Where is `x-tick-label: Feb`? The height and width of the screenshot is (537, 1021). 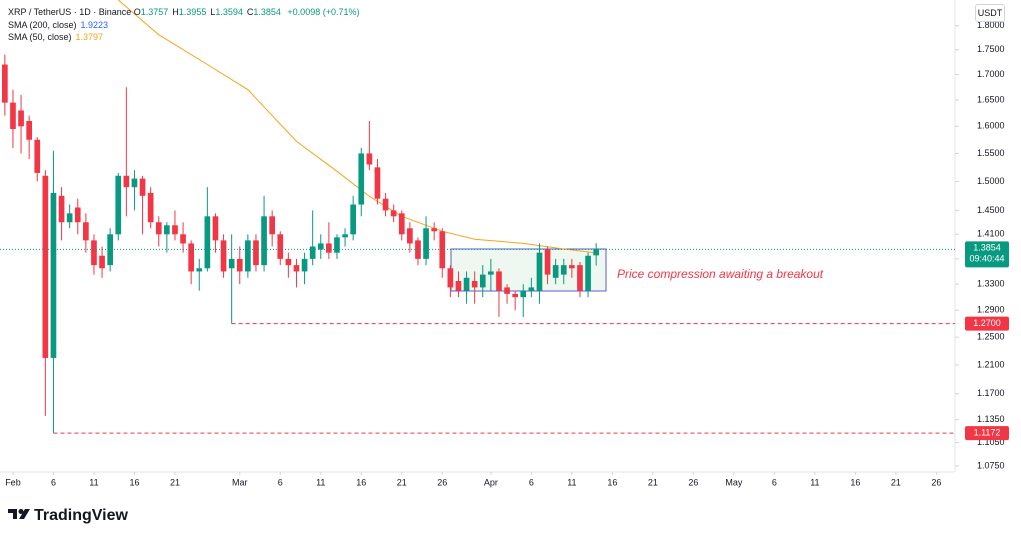 x-tick-label: Feb is located at coordinates (13, 482).